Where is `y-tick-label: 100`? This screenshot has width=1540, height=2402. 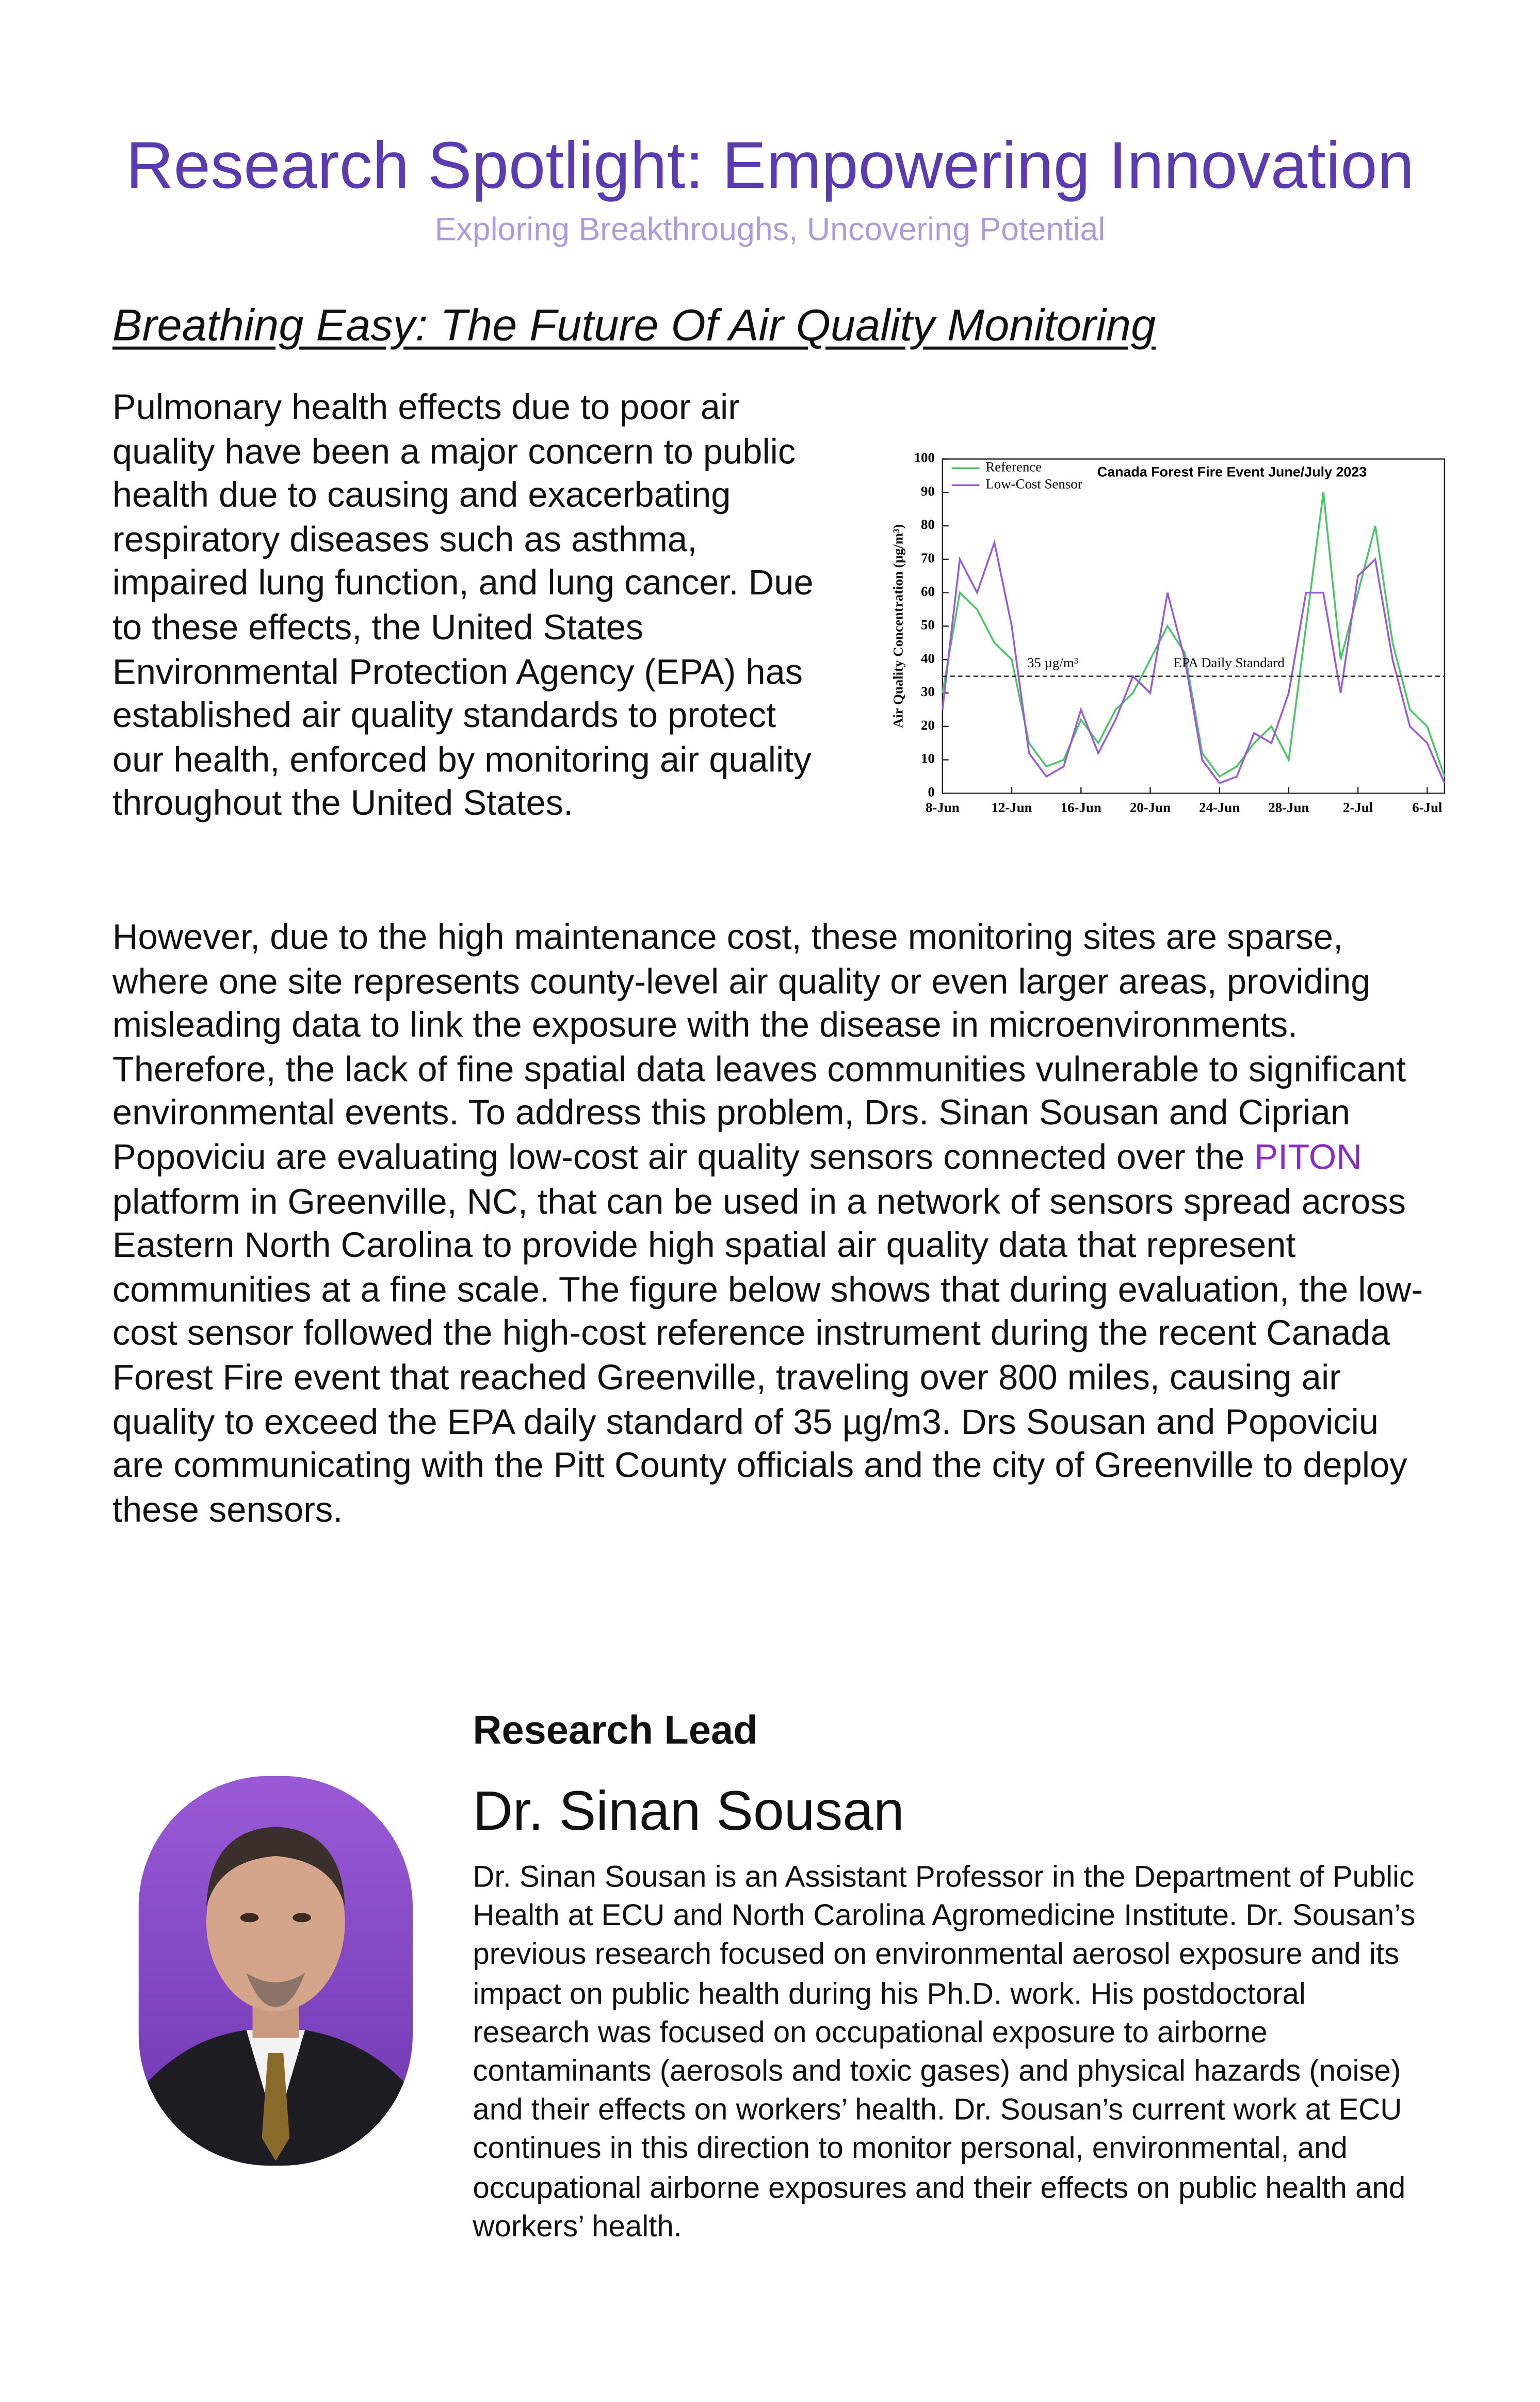 y-tick-label: 100 is located at coordinates (924, 457).